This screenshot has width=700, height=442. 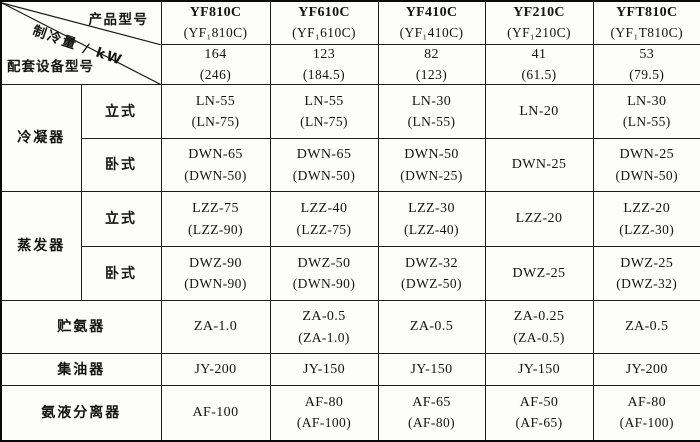 I want to click on model-name-alt: (YF₁210C), so click(x=539, y=33).